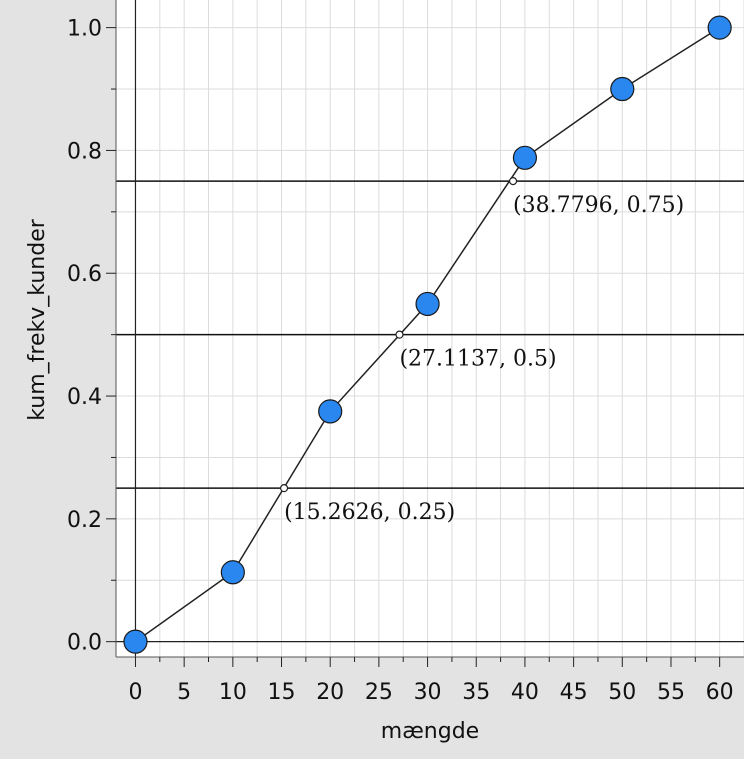  I want to click on x-axis-ticks: 0 5 10 15 20 25 30 35 40 45 50 55 60, so click(431, 681).